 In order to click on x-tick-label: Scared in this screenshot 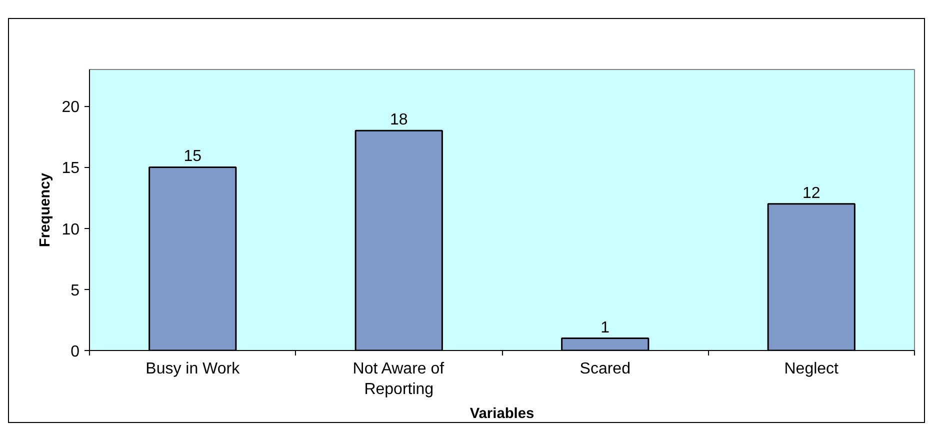, I will do `click(605, 369)`.